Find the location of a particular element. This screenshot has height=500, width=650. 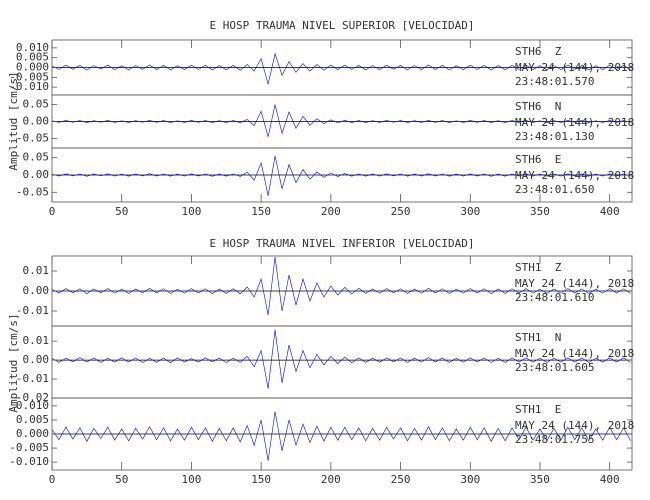

annotation: 23:48:01.650 is located at coordinates (554, 189).